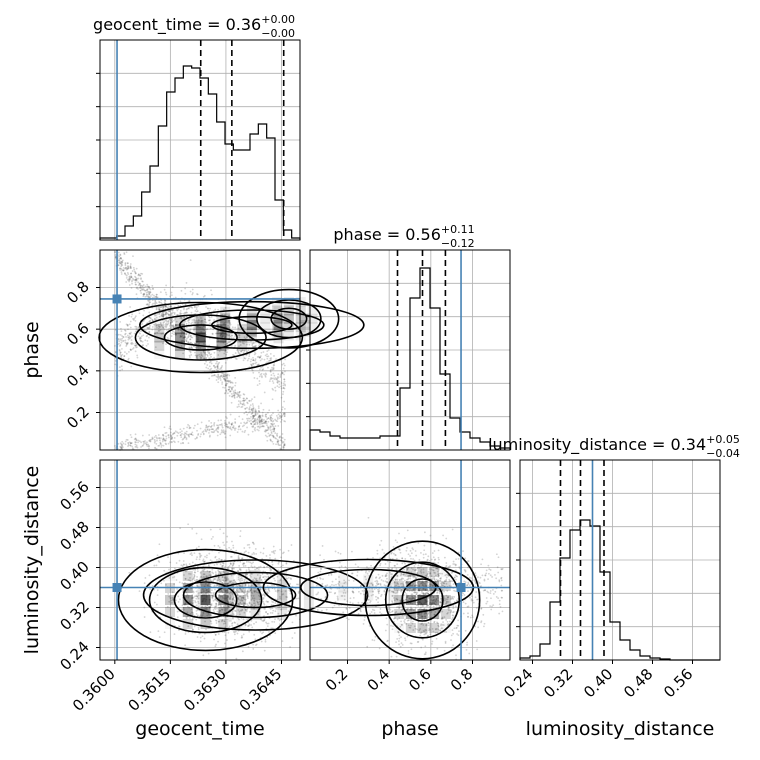 The height and width of the screenshot is (760, 760). What do you see at coordinates (723, 453) in the screenshot?
I see `panel-title-lower-luminosity_distance: −0.04` at bounding box center [723, 453].